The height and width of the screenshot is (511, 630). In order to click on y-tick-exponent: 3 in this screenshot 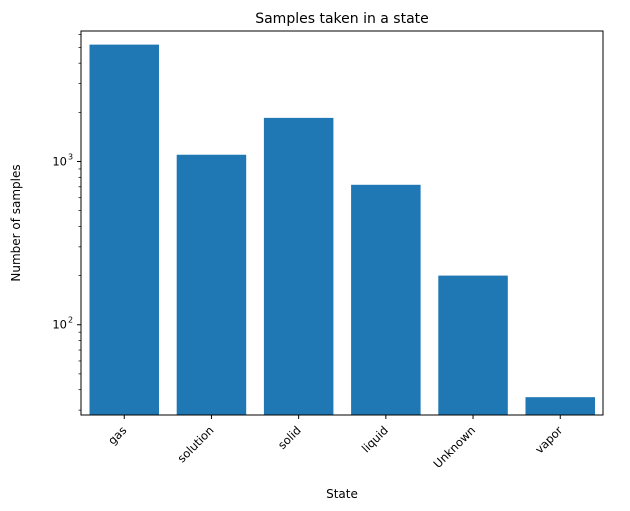, I will do `click(70, 156)`.